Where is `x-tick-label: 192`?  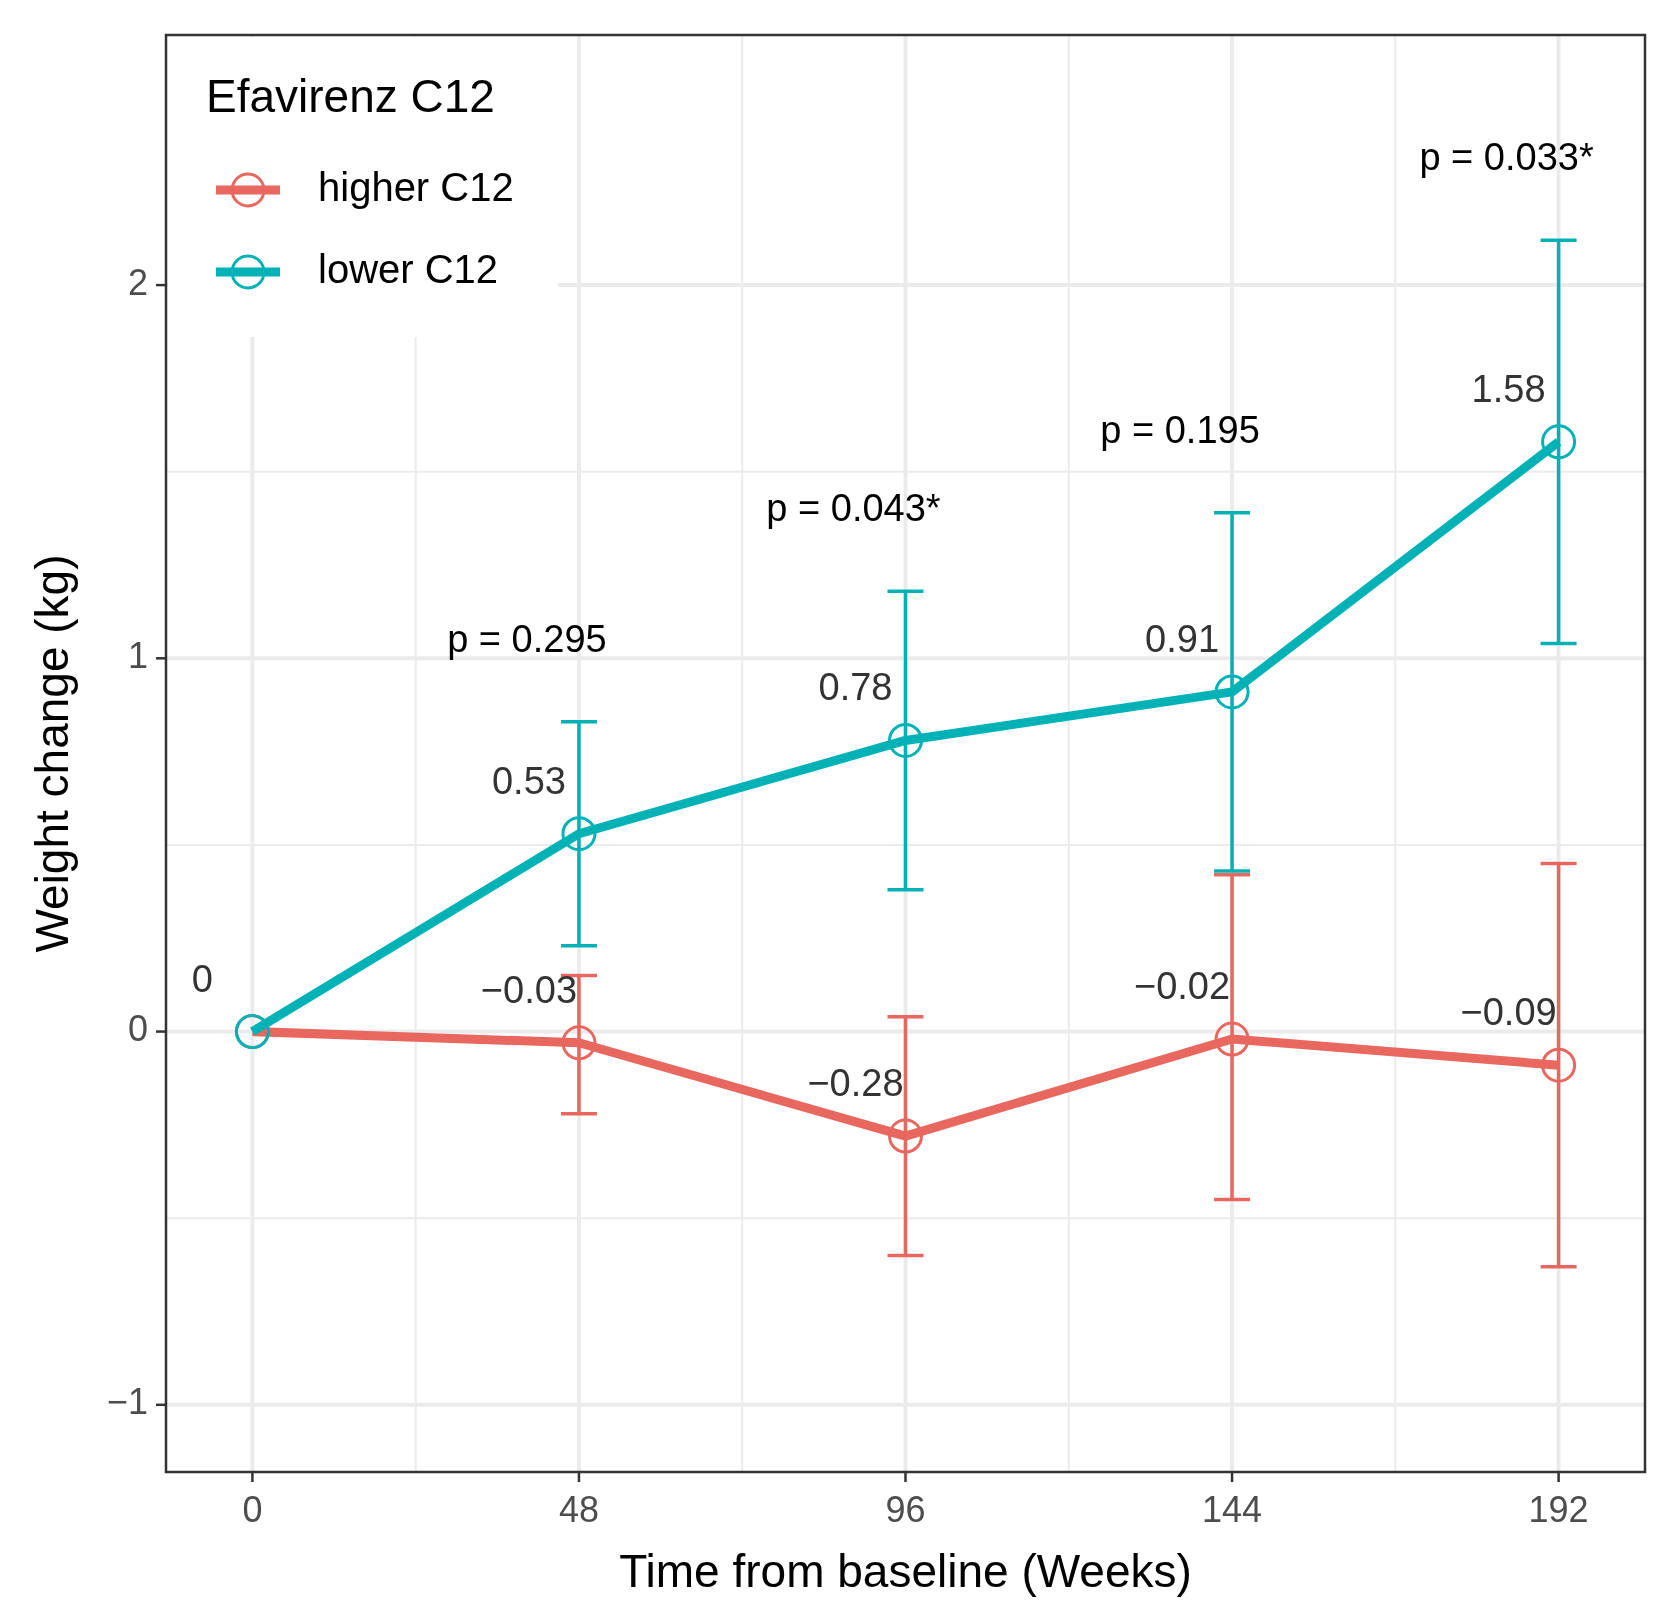 x-tick-label: 192 is located at coordinates (1558, 1509).